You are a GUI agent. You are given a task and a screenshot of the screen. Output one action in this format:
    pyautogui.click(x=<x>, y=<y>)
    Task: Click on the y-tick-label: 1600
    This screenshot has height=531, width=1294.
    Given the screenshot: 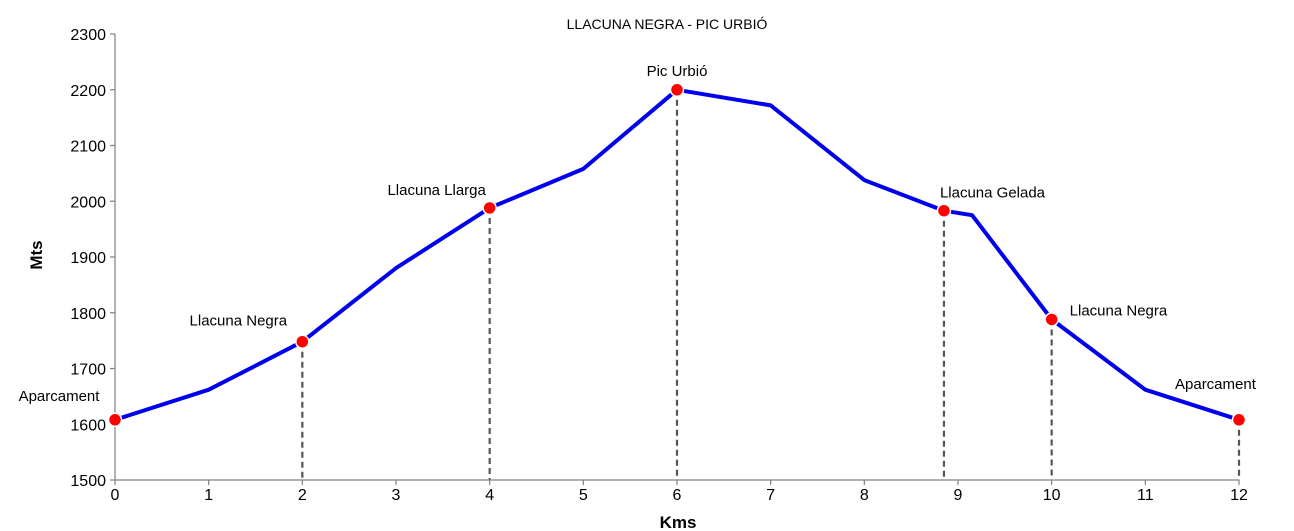 What is the action you would take?
    pyautogui.click(x=88, y=425)
    